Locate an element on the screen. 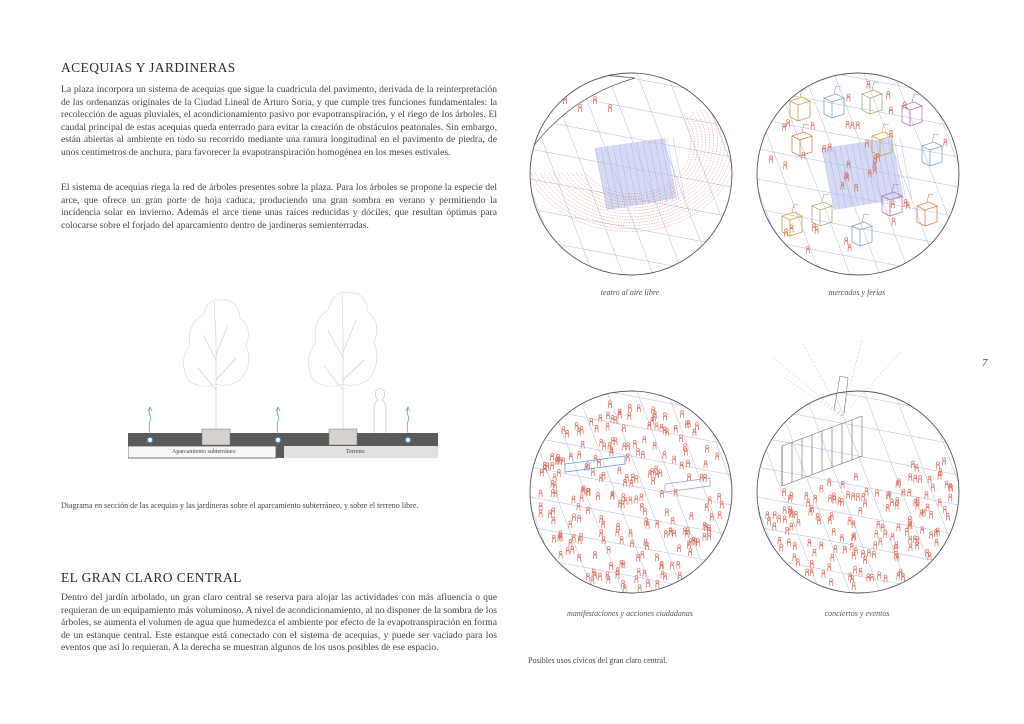  circle-manifestaciones is located at coordinates (631, 492).